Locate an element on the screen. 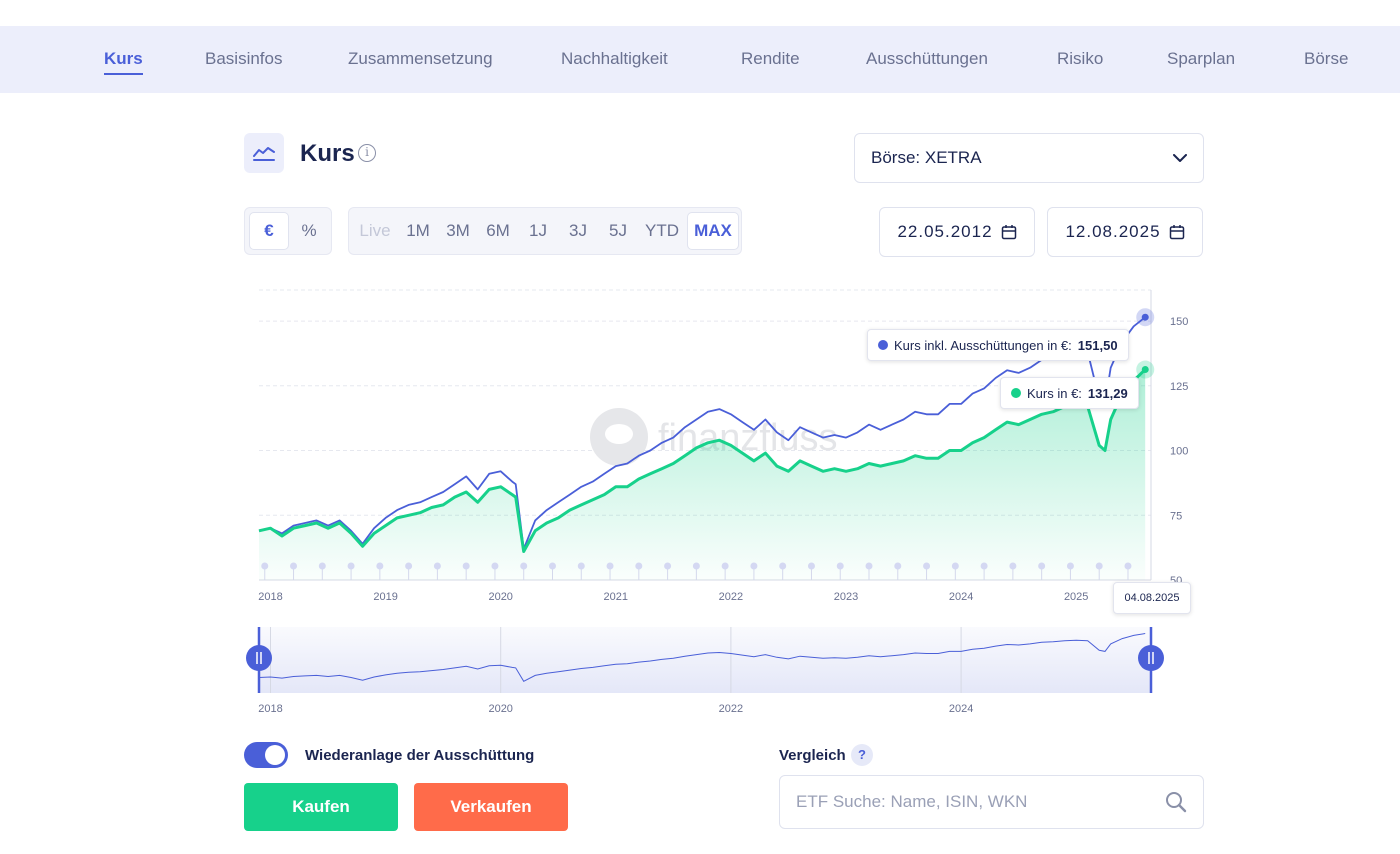 The image size is (1400, 854). x-tick-label: 2025 is located at coordinates (1076, 597).